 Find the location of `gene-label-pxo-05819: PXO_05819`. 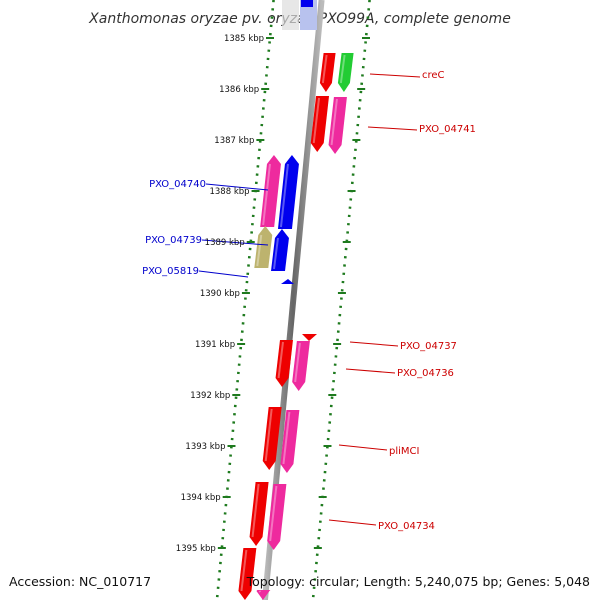

gene-label-pxo-05819: PXO_05819 is located at coordinates (170, 271).